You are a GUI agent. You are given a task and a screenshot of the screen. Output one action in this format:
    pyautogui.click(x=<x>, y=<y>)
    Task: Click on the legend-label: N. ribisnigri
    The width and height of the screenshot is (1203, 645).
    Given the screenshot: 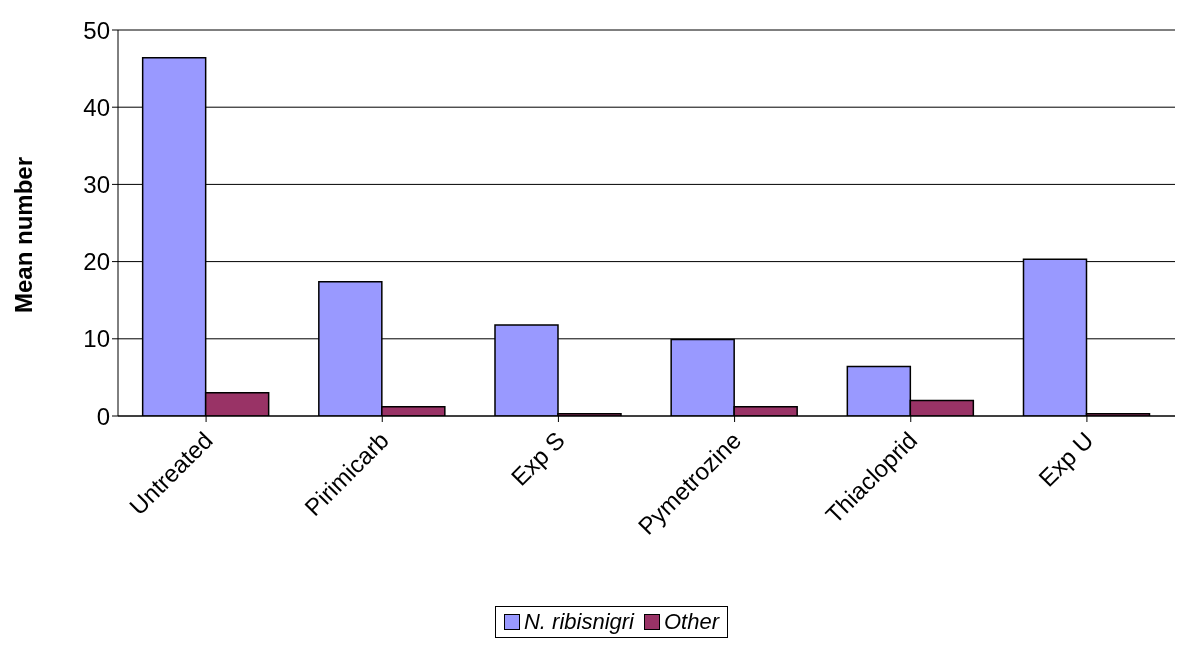 What is the action you would take?
    pyautogui.click(x=578, y=622)
    